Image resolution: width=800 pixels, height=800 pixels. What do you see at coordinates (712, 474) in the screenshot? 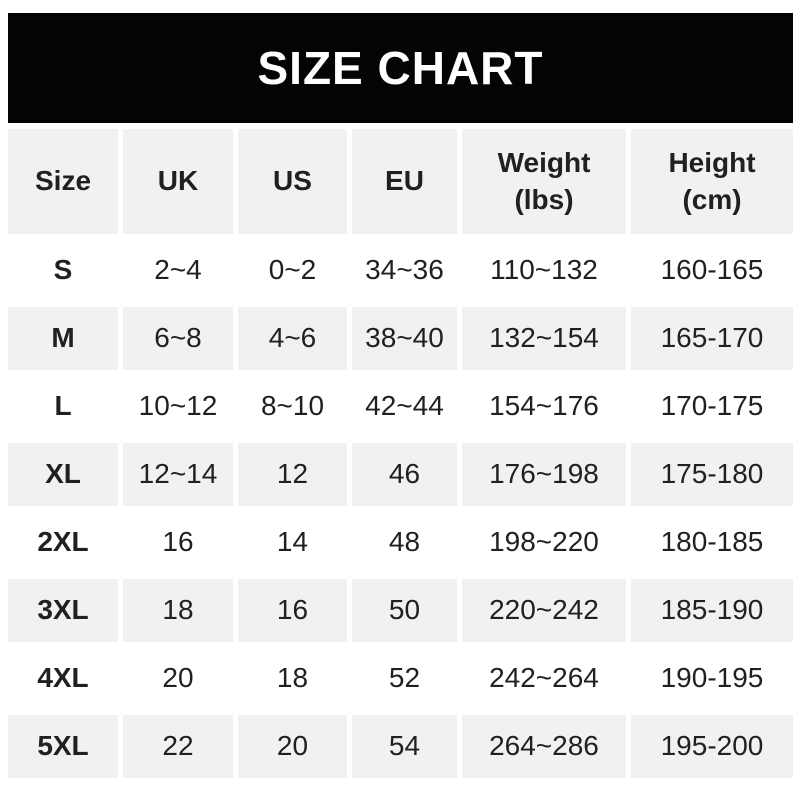
I see `cell-height: 175-180` at bounding box center [712, 474].